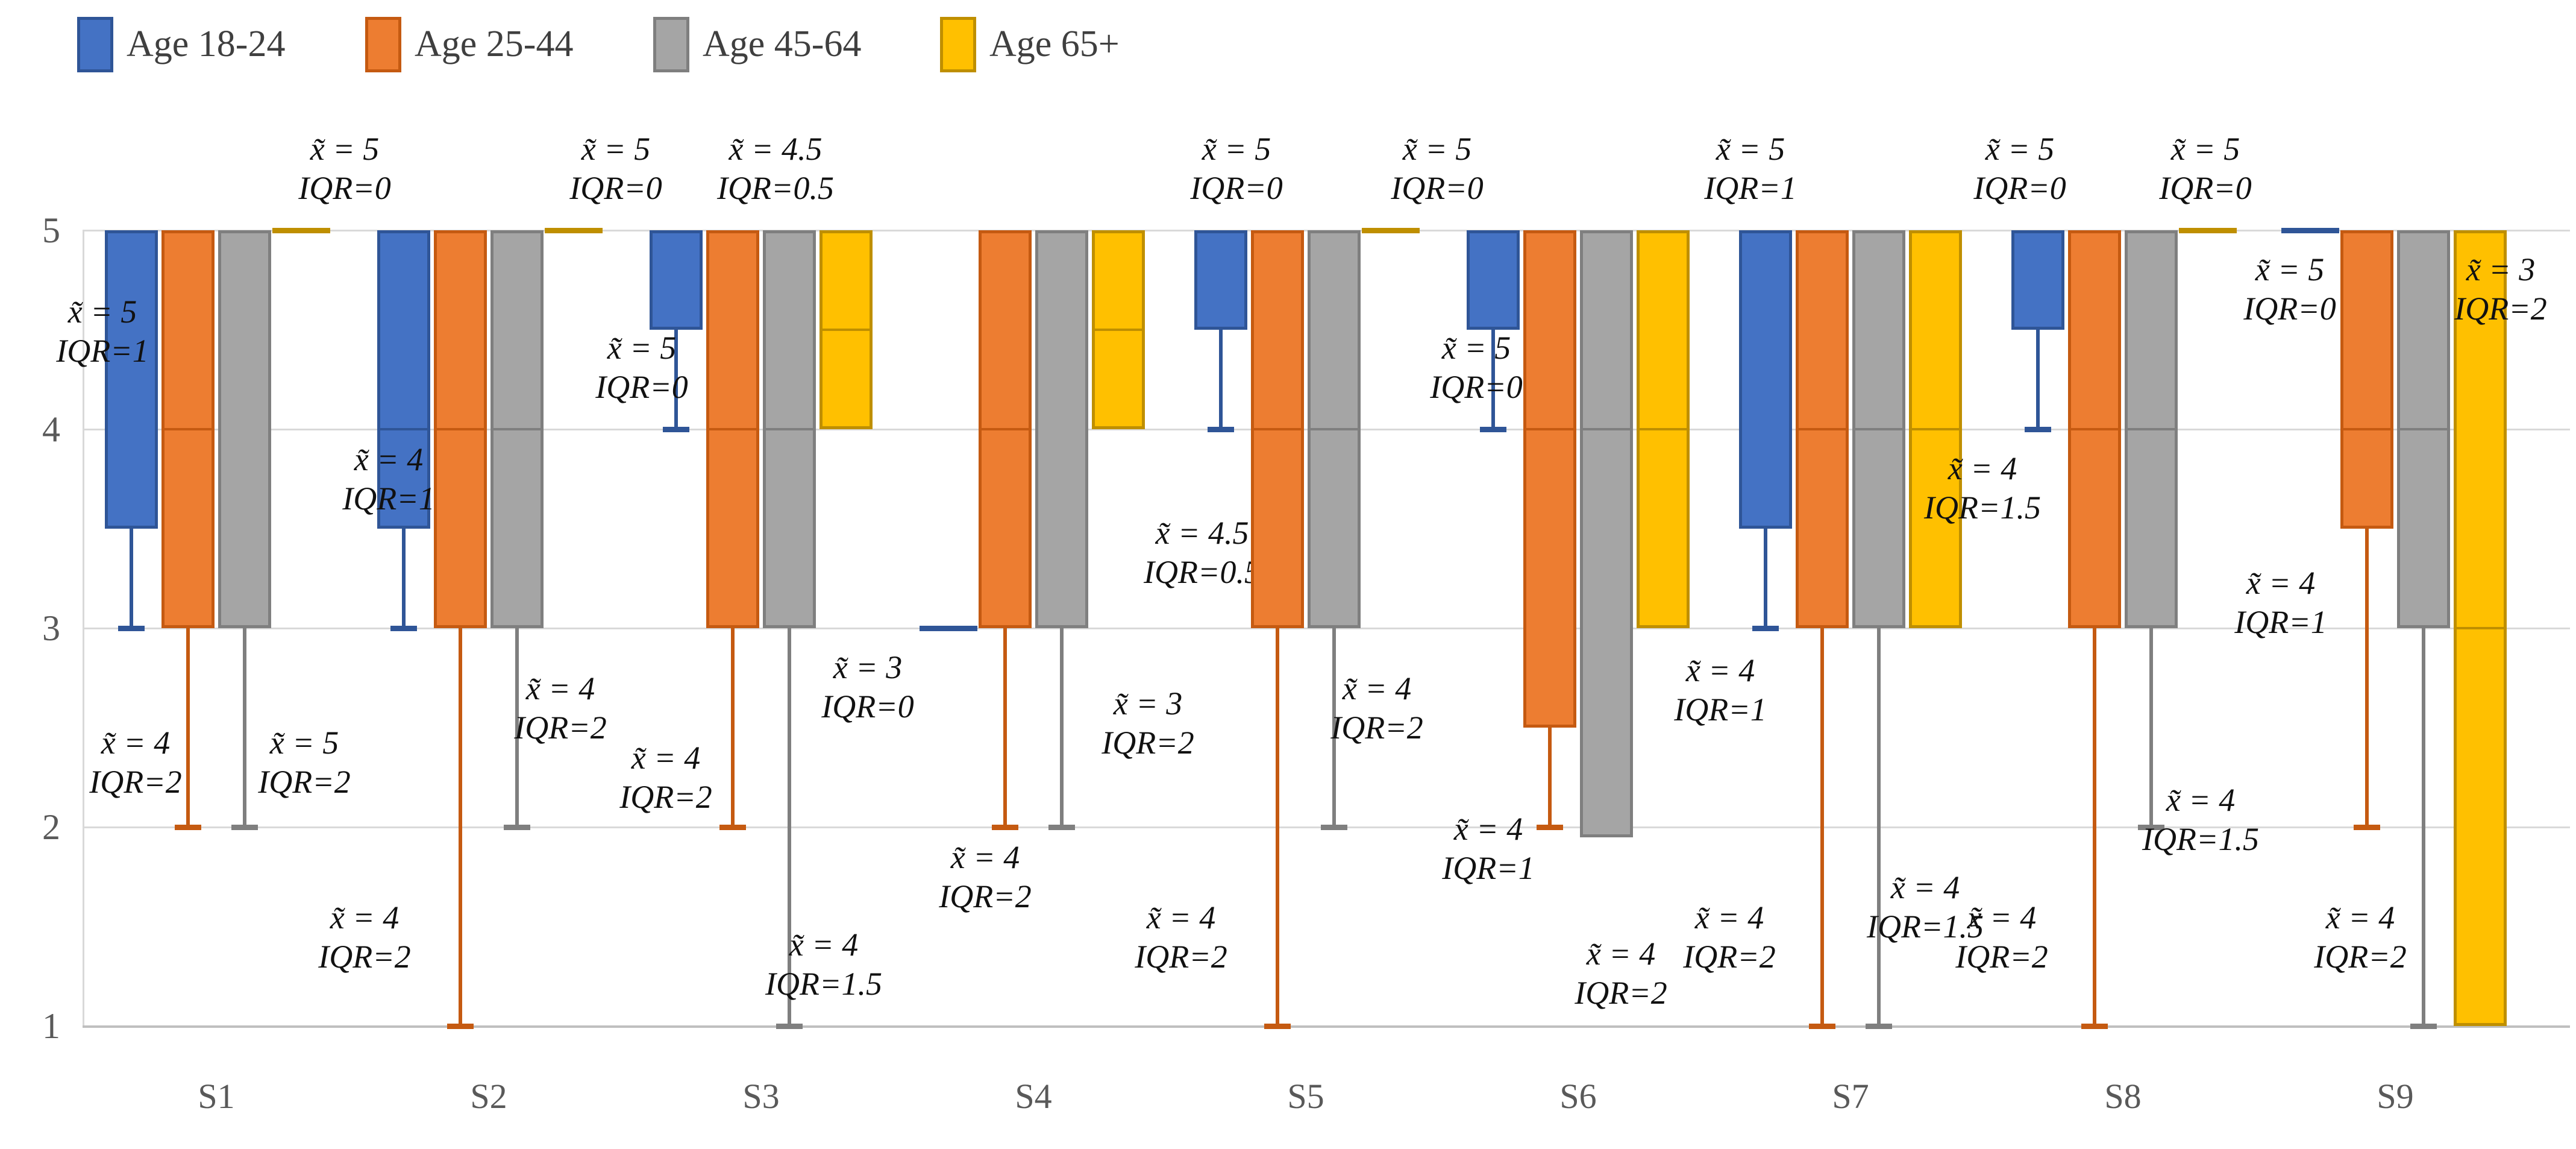 This screenshot has width=2576, height=1149. I want to click on x-axis-label: S7, so click(1850, 1096).